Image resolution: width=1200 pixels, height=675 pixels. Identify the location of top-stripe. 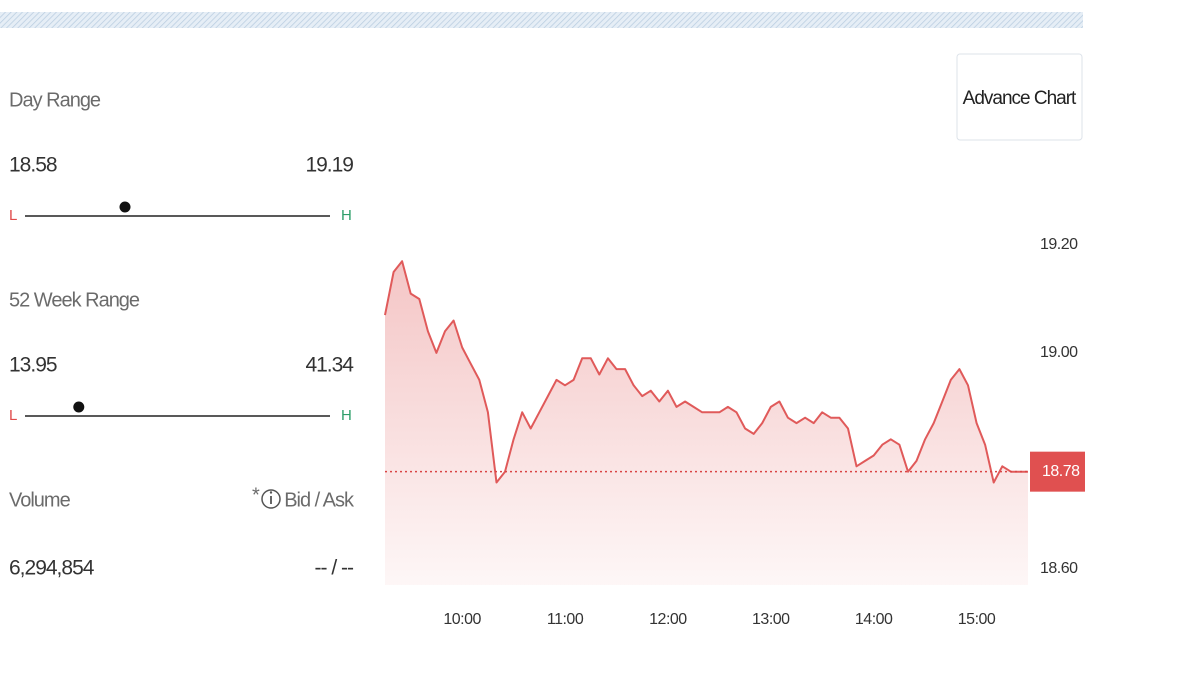
(541, 20).